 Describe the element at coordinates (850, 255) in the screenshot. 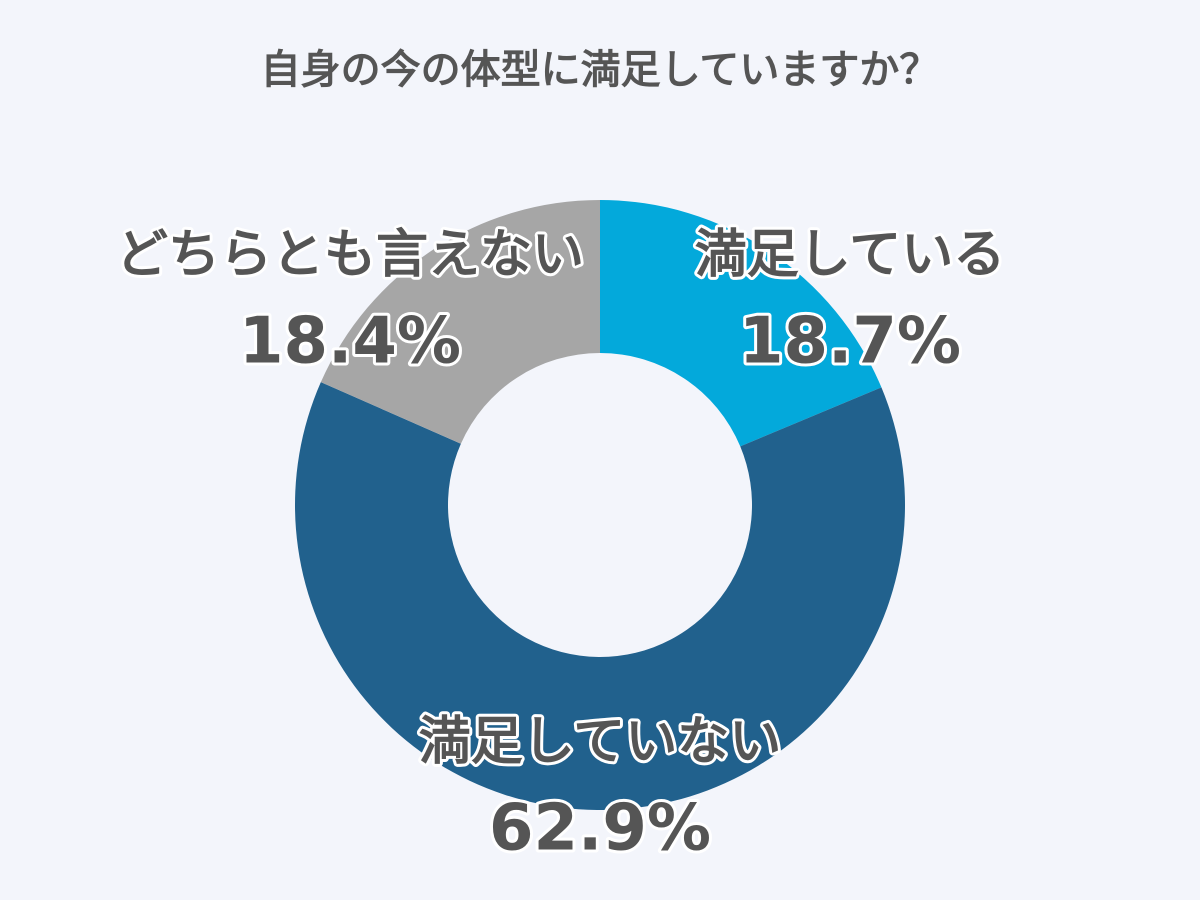

I see `segment-label: 満足している` at that location.